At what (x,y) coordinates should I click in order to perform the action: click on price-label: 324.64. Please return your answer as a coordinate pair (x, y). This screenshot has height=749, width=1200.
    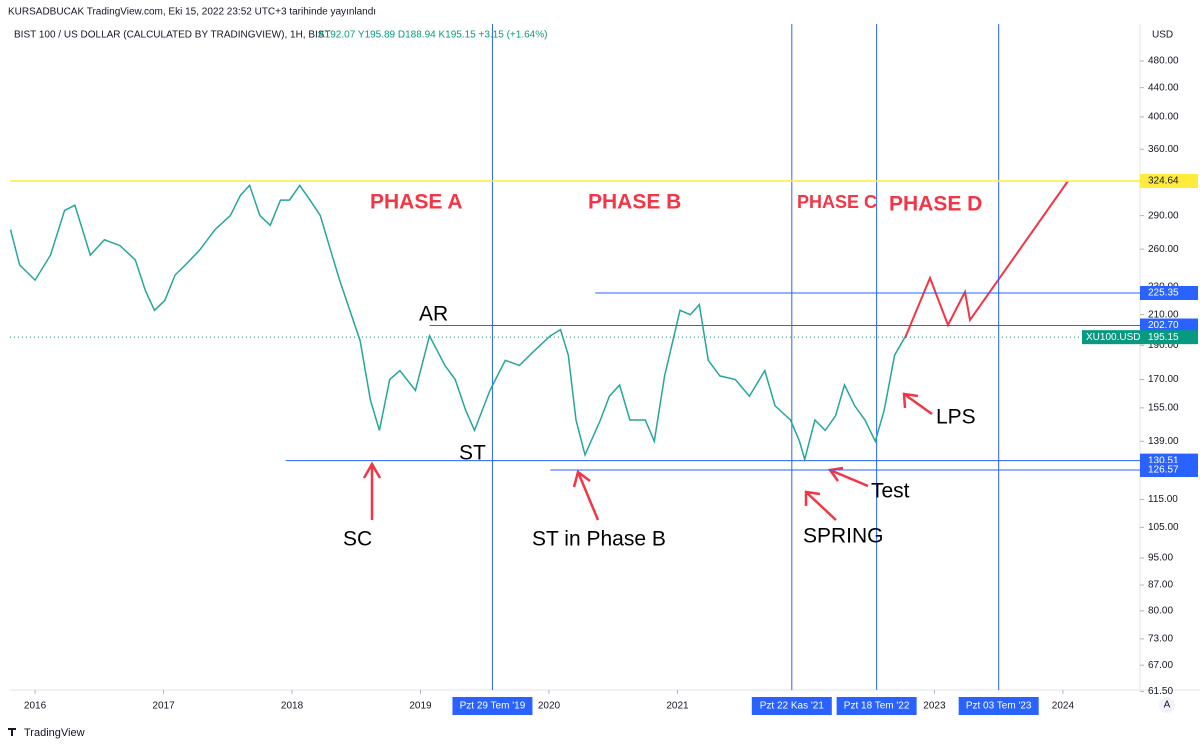
    Looking at the image, I should click on (1163, 181).